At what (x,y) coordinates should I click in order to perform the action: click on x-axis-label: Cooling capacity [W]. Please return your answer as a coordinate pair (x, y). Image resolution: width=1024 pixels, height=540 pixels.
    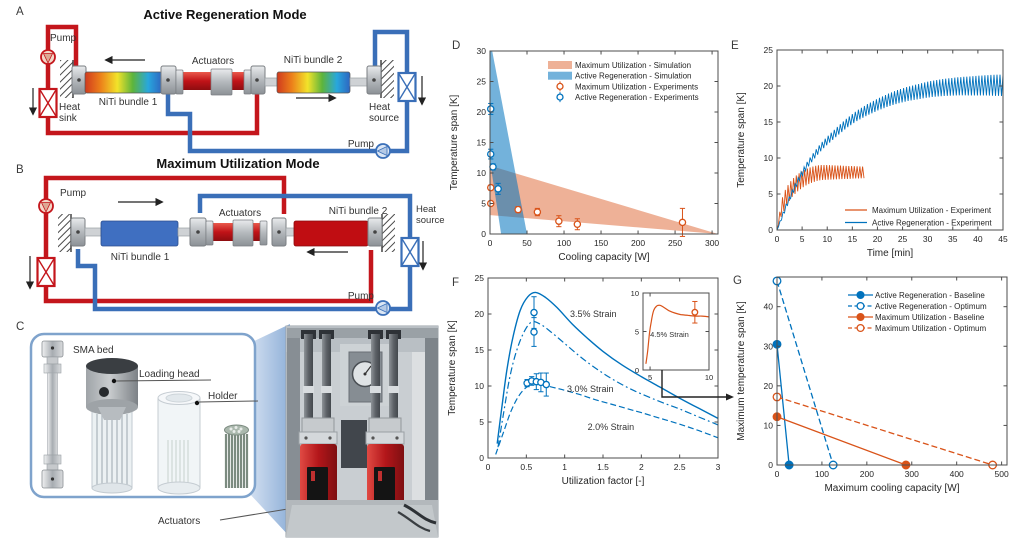
    Looking at the image, I should click on (603, 257).